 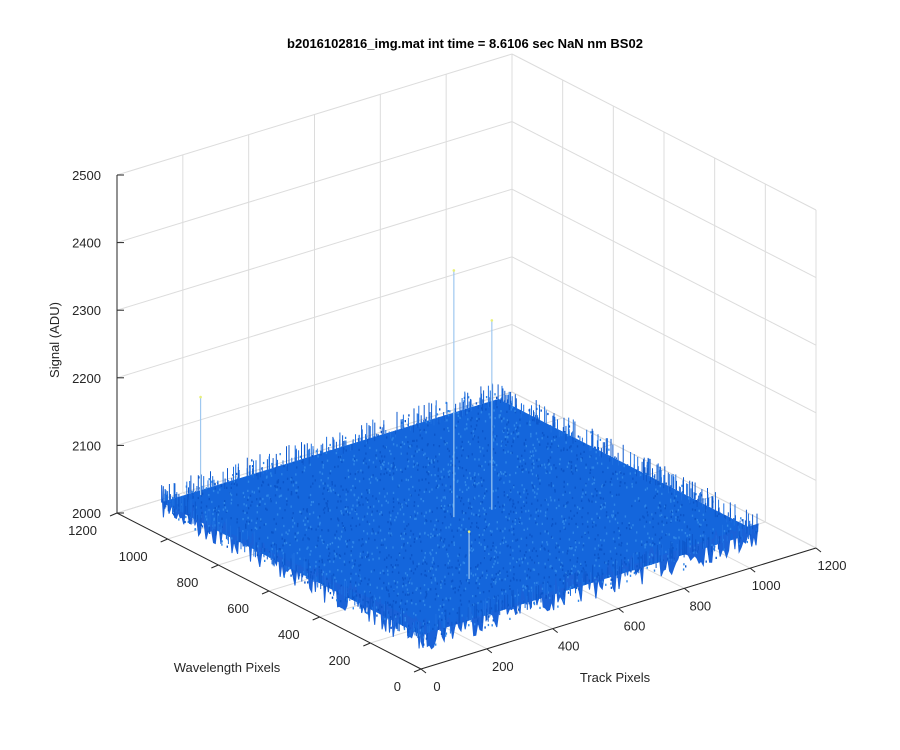 What do you see at coordinates (54, 340) in the screenshot?
I see `z-axis-label: Signal (ADU)` at bounding box center [54, 340].